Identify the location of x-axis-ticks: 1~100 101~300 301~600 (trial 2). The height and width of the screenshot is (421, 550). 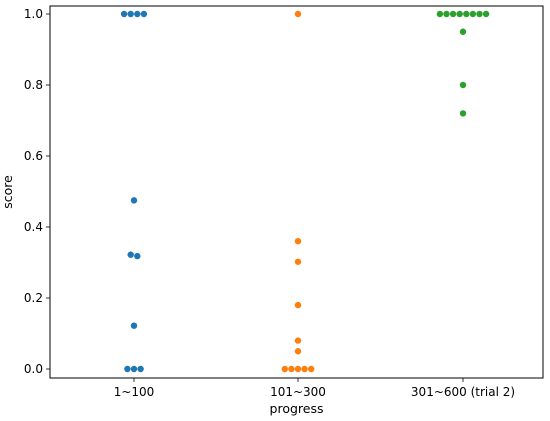
(314, 388).